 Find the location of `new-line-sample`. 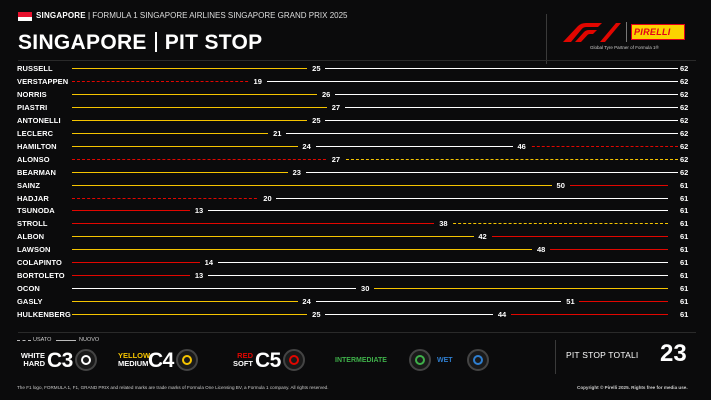

new-line-sample is located at coordinates (66, 340).